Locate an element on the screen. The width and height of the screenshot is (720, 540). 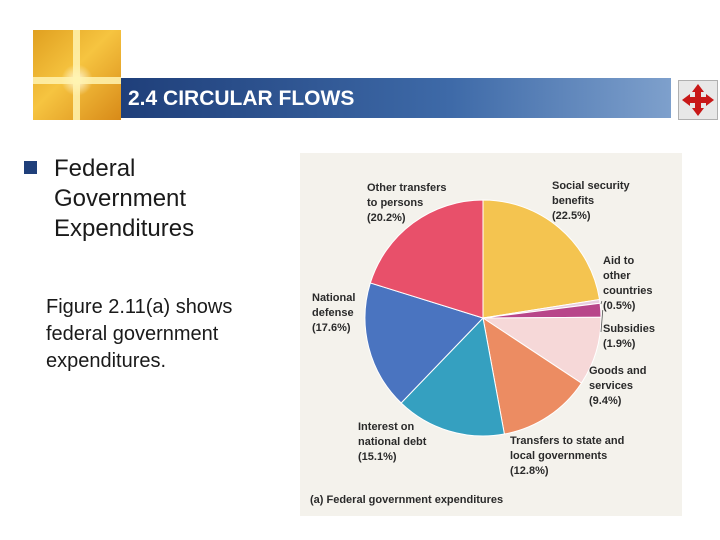
slice-label-line: Interest on is located at coordinates (386, 427).